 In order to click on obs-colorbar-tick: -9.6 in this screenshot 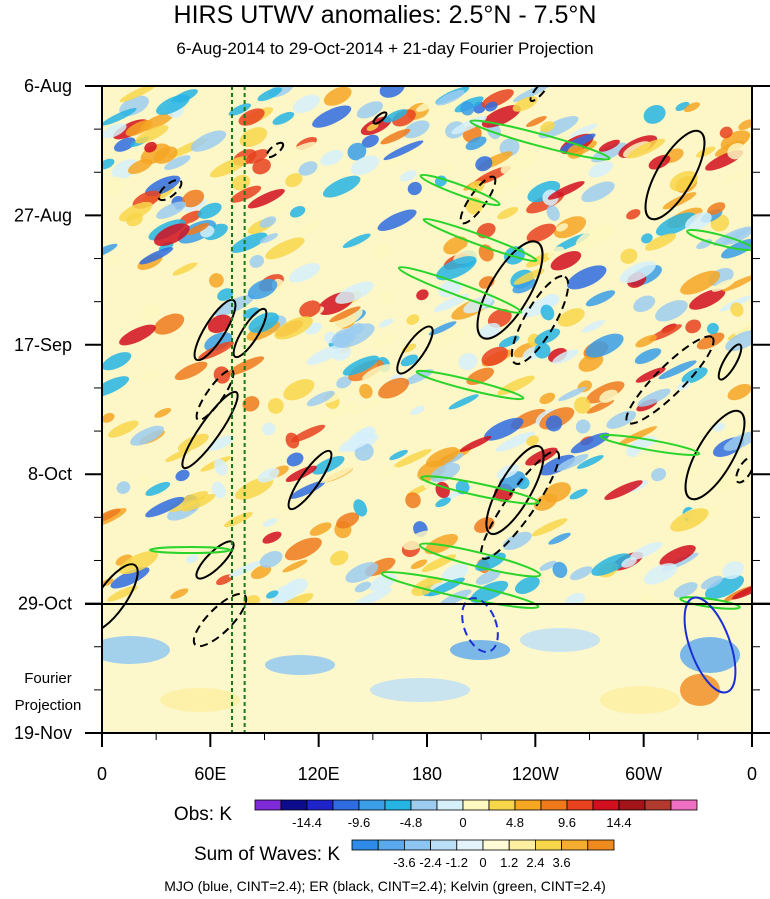, I will do `click(359, 822)`.